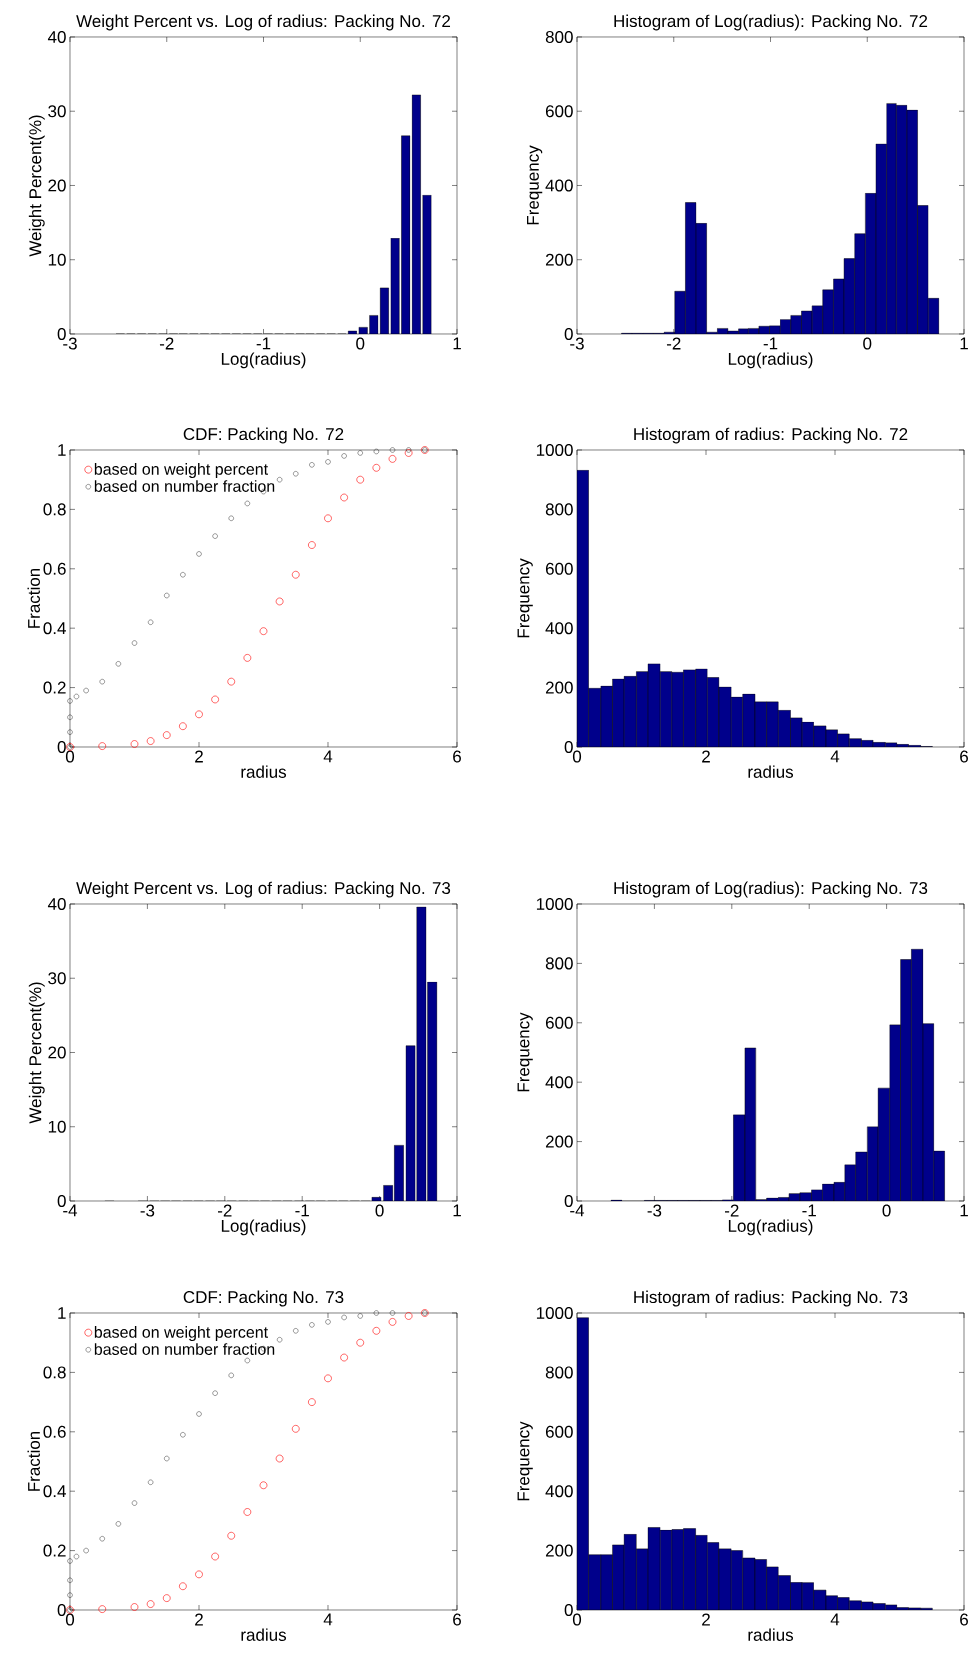 The width and height of the screenshot is (972, 1665). What do you see at coordinates (181, 471) in the screenshot?
I see `legend-label: based on weight percent` at bounding box center [181, 471].